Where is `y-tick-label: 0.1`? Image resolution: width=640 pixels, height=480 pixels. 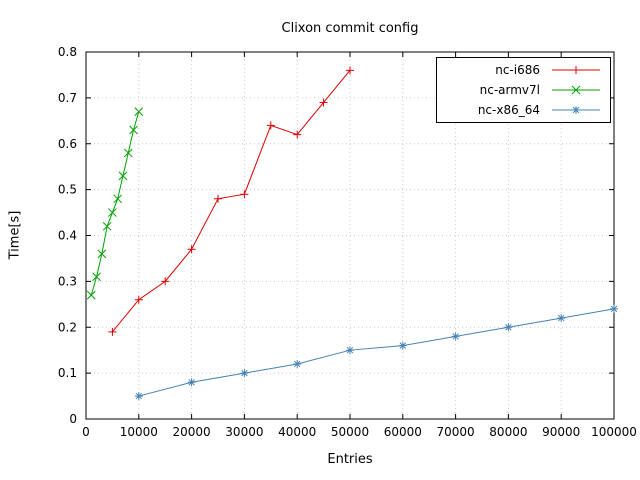
y-tick-label: 0.1 is located at coordinates (67, 373).